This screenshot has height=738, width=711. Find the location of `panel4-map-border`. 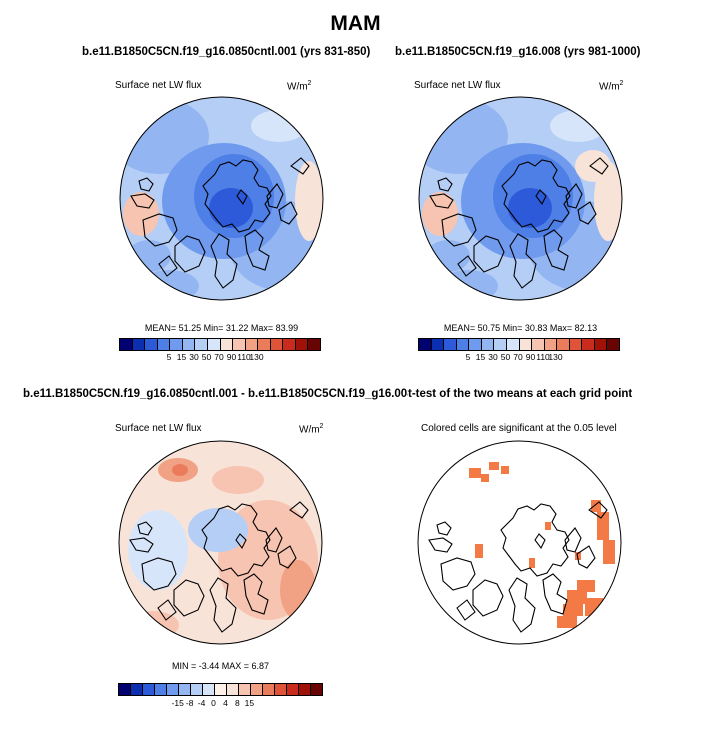

panel4-map-border is located at coordinates (519, 542).